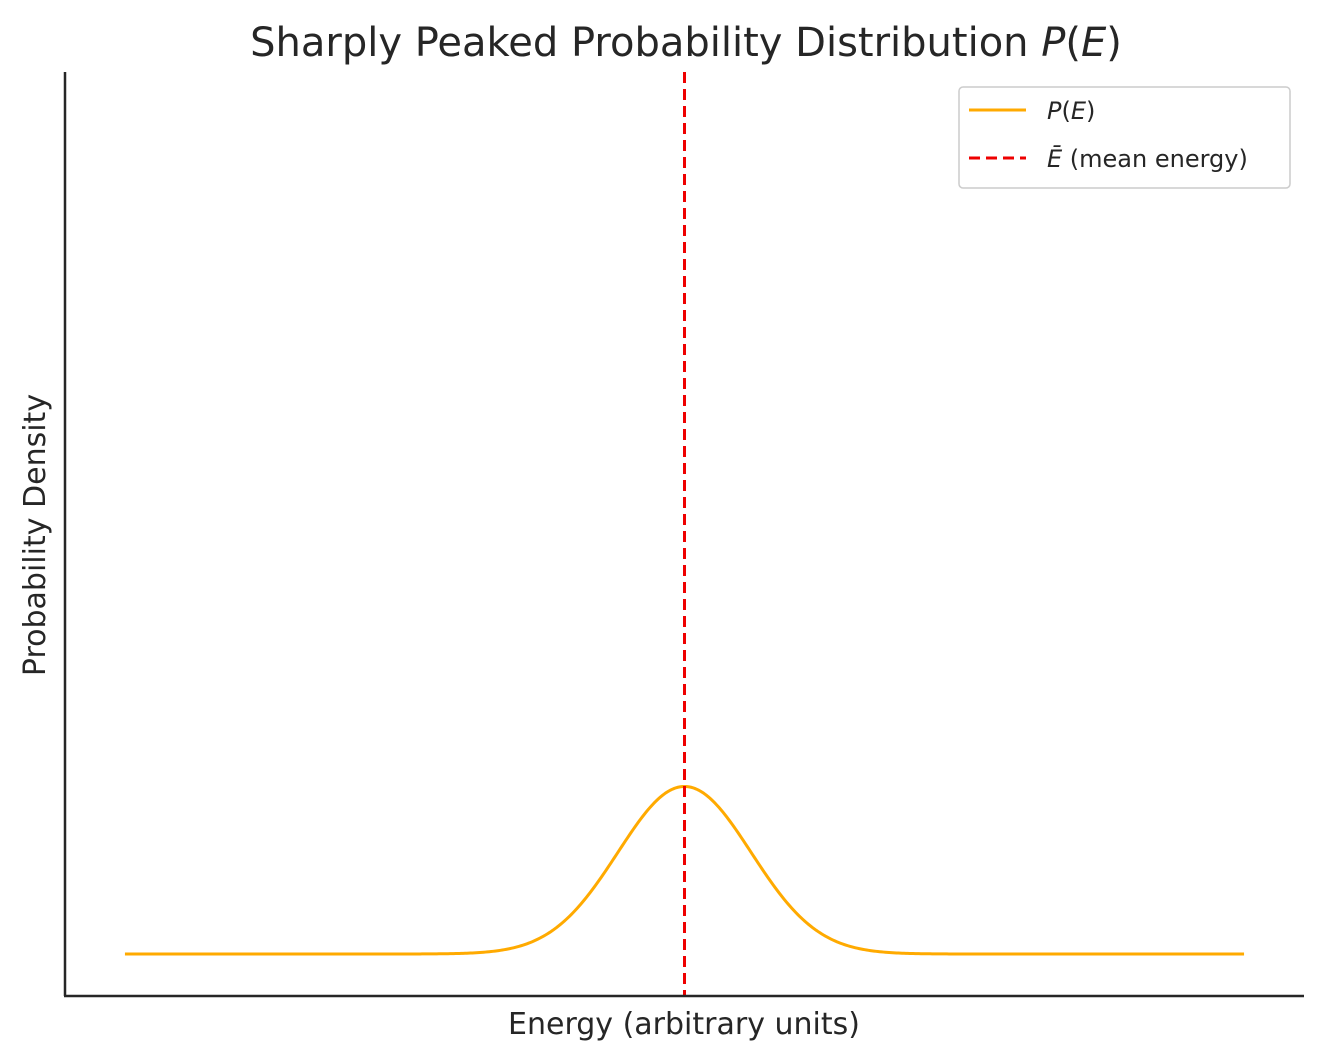 Image resolution: width=1324 pixels, height=1064 pixels. I want to click on legend-pe-close: ), so click(1090, 111).